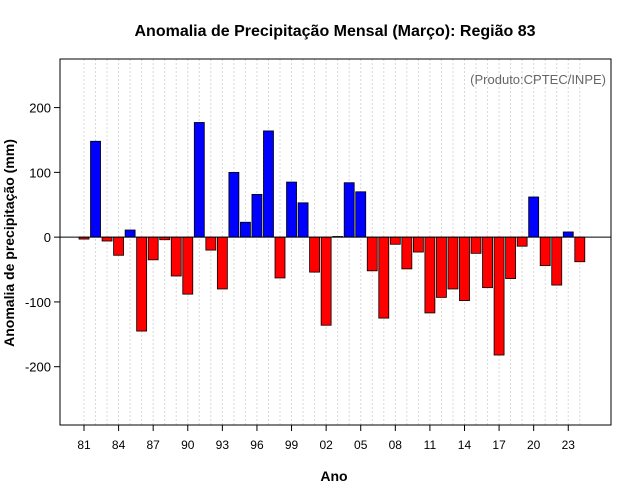 The width and height of the screenshot is (640, 500). Describe the element at coordinates (315, 254) in the screenshot. I see `bar-2001` at that location.